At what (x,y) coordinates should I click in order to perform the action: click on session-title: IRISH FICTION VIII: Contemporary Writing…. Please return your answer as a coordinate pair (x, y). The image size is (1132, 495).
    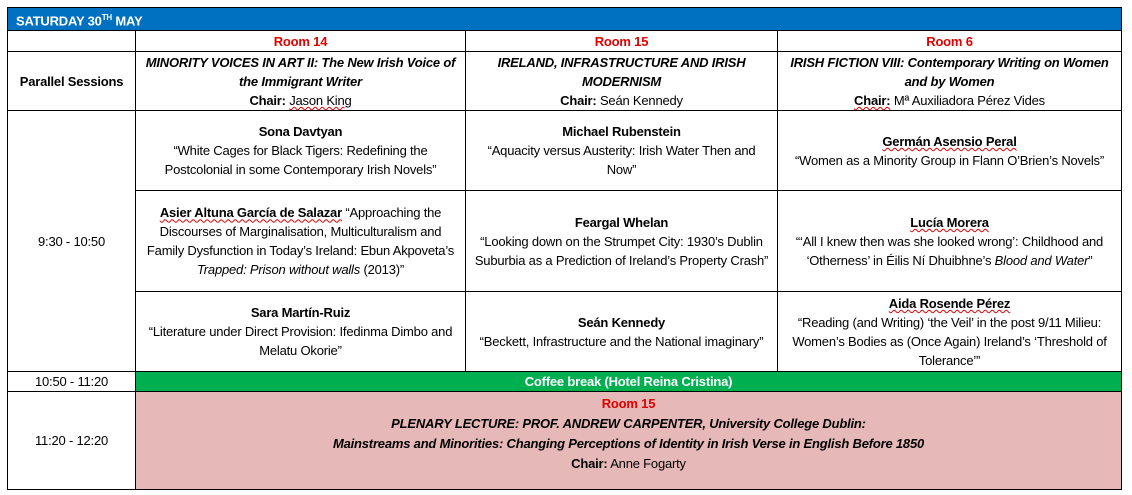
    Looking at the image, I should click on (949, 71).